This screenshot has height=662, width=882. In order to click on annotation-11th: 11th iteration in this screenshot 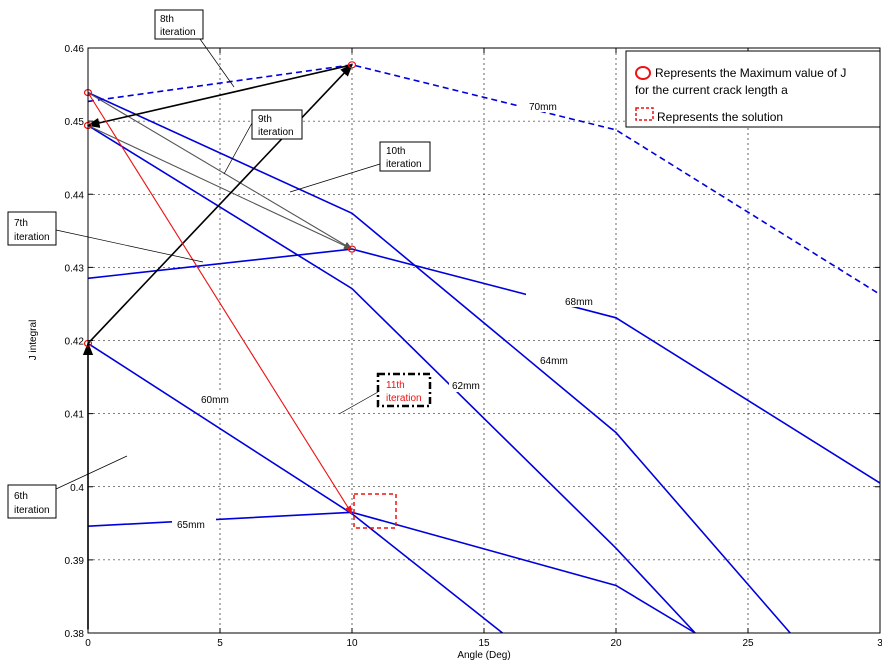, I will do `click(404, 390)`.